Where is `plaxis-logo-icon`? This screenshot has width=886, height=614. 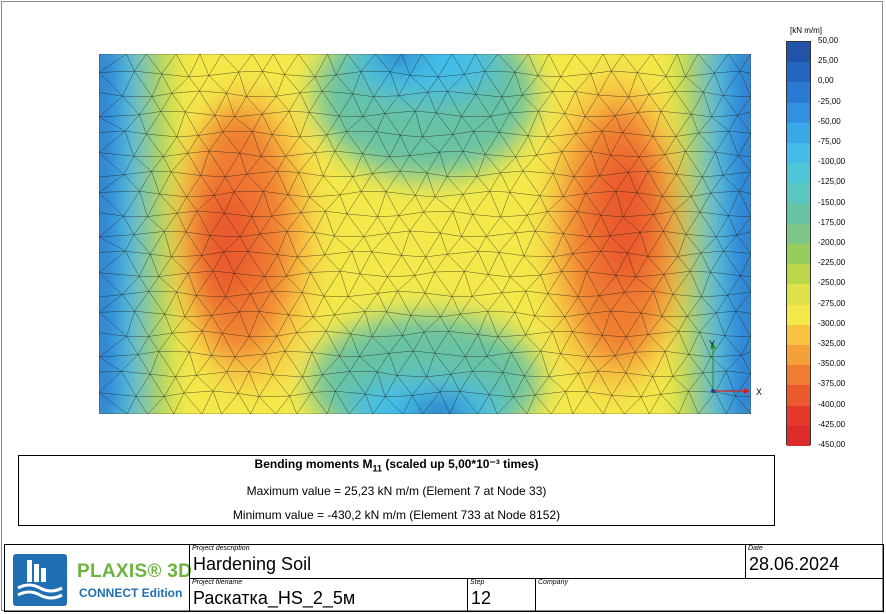 plaxis-logo-icon is located at coordinates (40, 580).